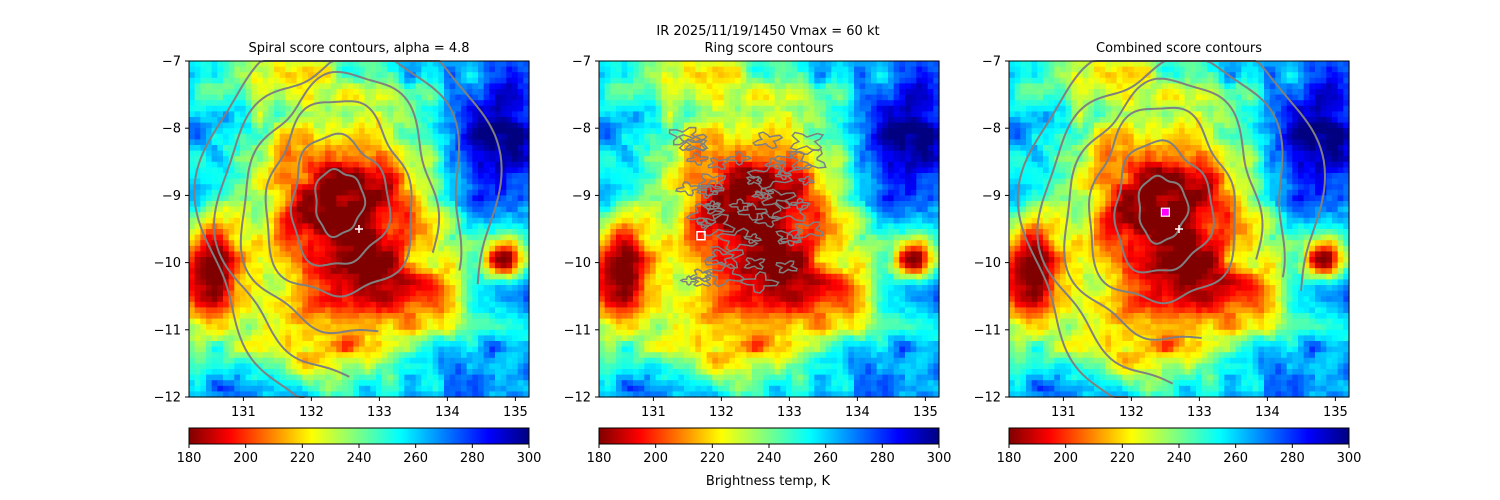 This screenshot has width=1500, height=500. What do you see at coordinates (1235, 458) in the screenshot?
I see `colorbar-tick-label-3-4: 260` at bounding box center [1235, 458].